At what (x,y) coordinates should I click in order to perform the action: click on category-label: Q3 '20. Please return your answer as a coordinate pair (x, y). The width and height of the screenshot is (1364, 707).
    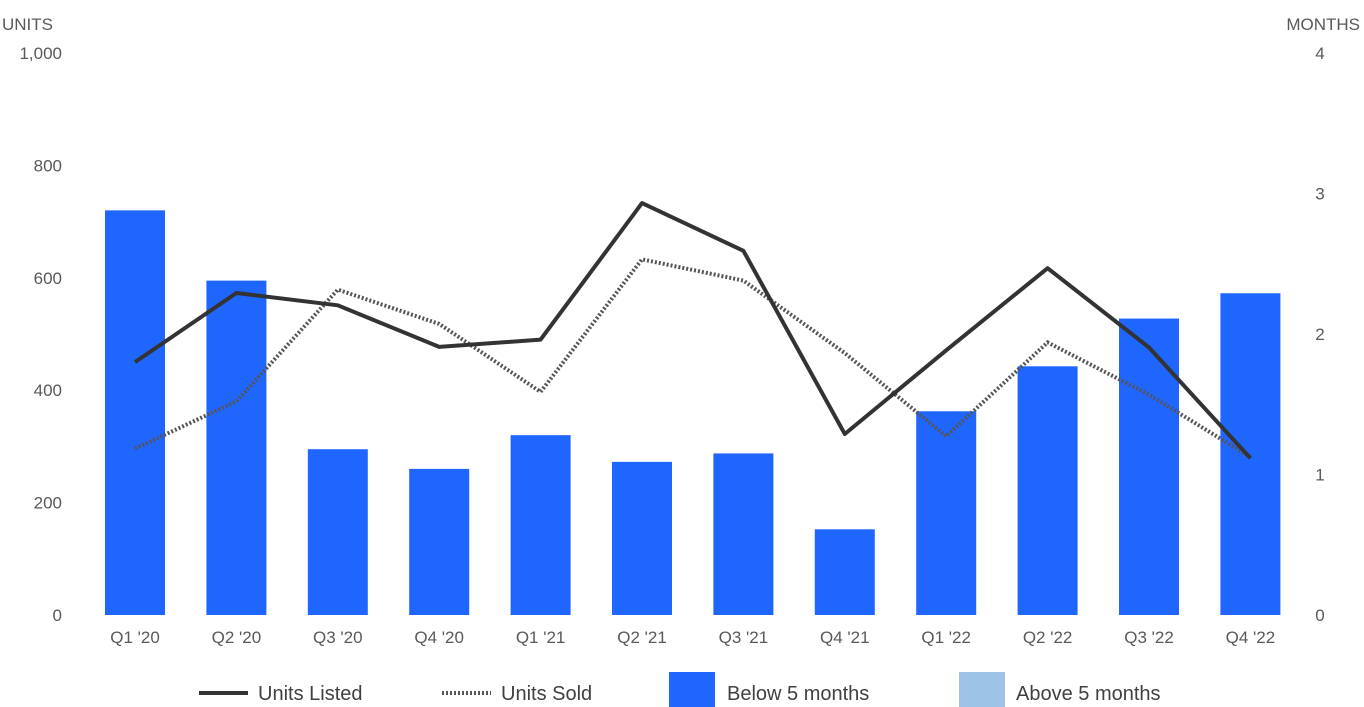
    Looking at the image, I should click on (338, 637).